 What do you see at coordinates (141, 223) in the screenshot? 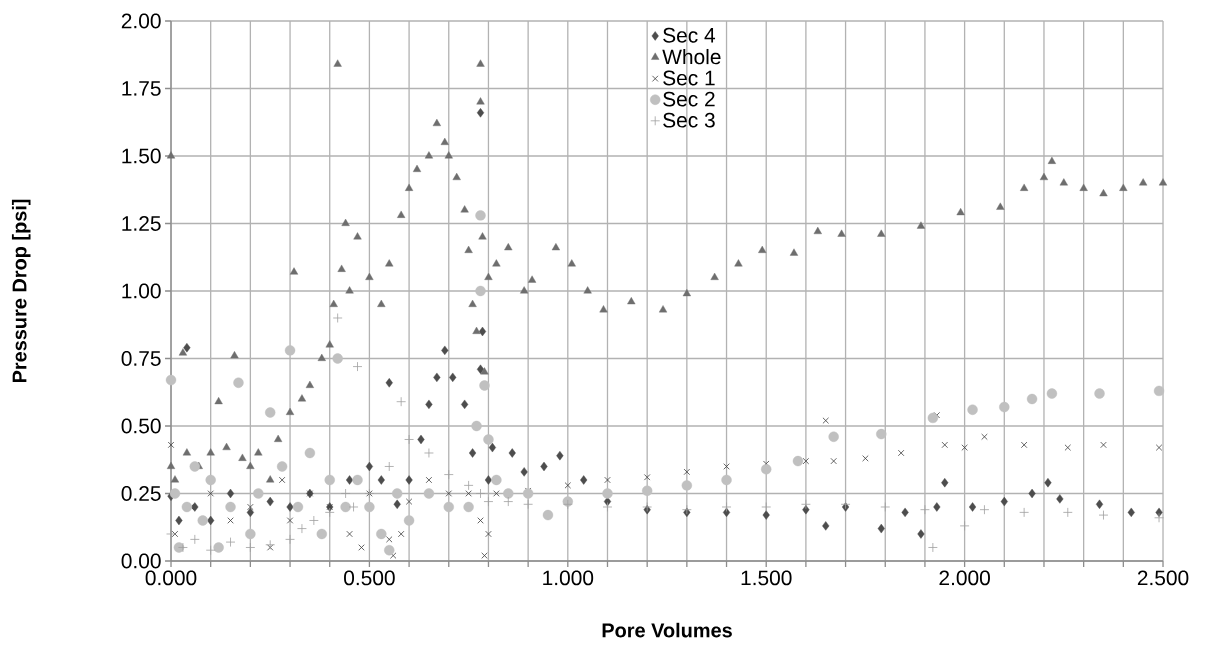
I see `y-tick-label: 1.25` at bounding box center [141, 223].